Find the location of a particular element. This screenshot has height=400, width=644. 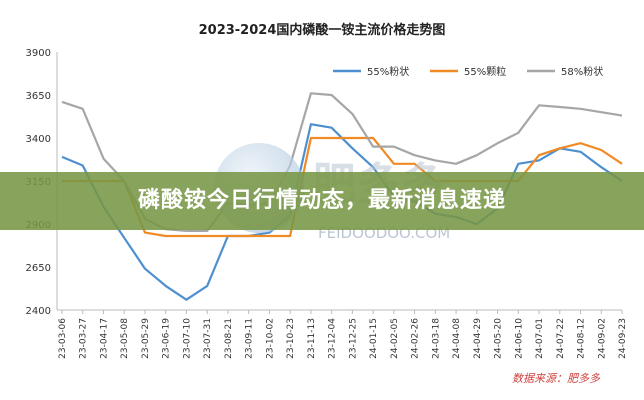

x-tick-label: 24-07-01 is located at coordinates (540, 338).